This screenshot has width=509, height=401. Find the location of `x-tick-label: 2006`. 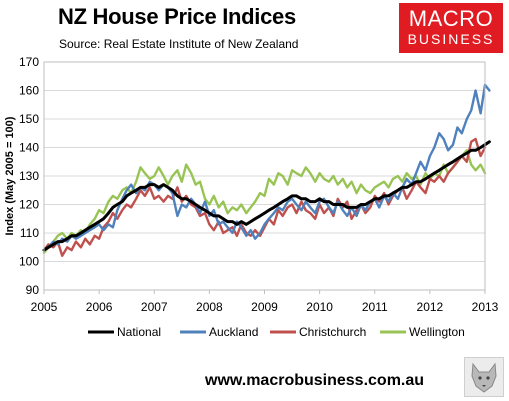

x-tick-label: 2006 is located at coordinates (99, 307).